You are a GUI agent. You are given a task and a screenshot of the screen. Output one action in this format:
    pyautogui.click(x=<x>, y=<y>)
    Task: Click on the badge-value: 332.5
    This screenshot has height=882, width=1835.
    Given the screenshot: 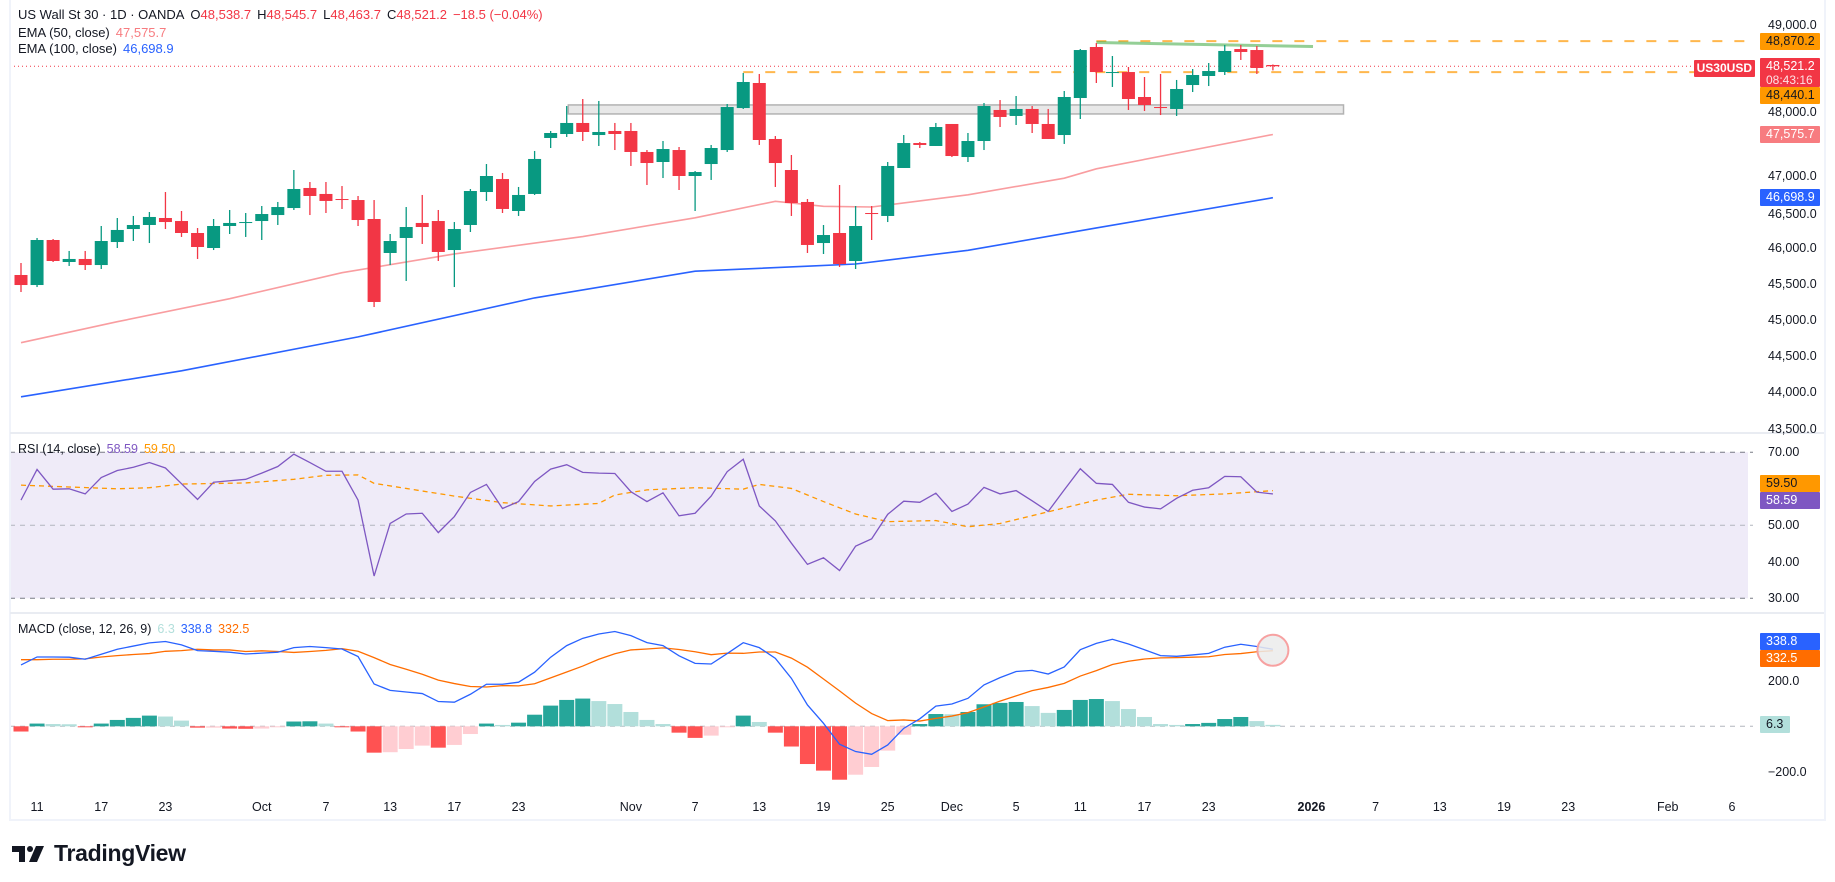 What is the action you would take?
    pyautogui.click(x=1782, y=658)
    